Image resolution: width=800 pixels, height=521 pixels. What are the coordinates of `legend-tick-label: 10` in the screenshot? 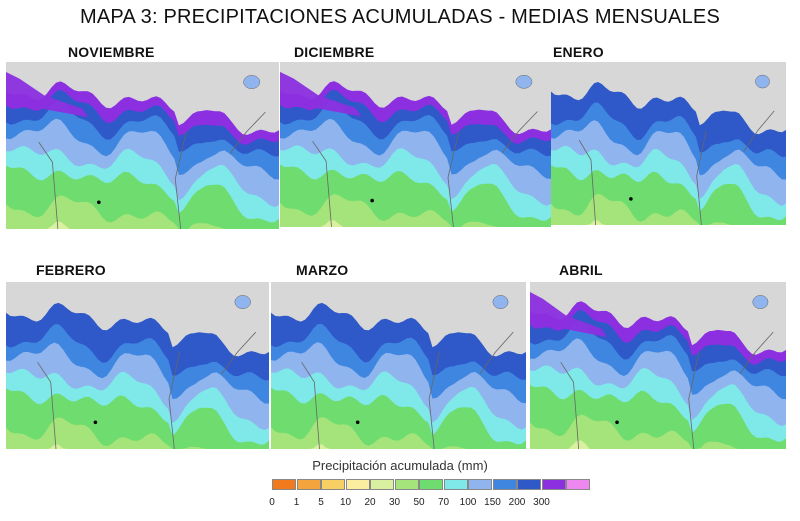 It's located at (345, 502).